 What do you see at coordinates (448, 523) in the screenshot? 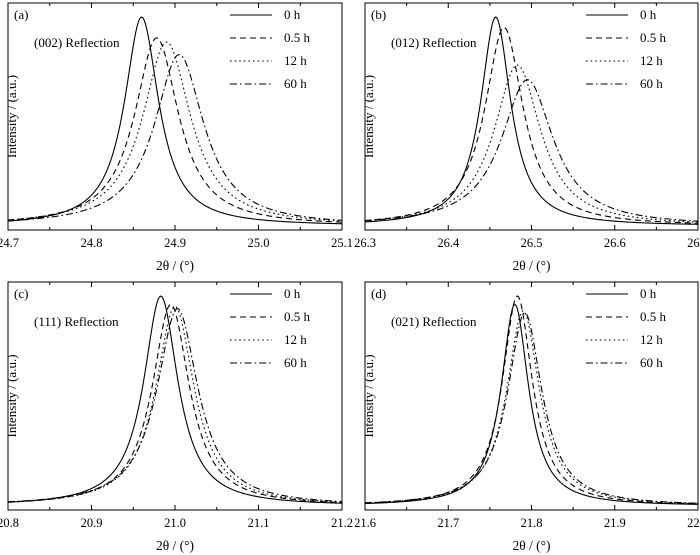
I see `x-tick-label: 21.7` at bounding box center [448, 523].